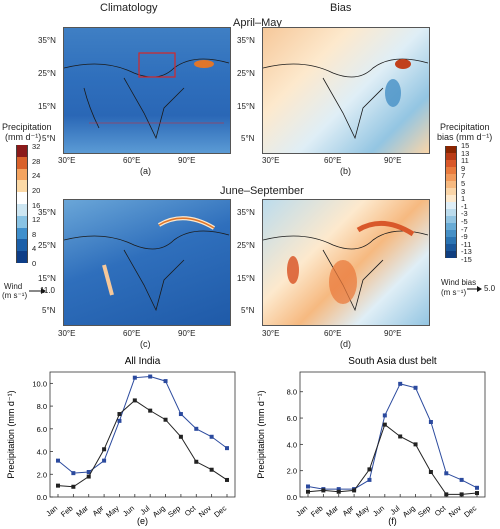  What do you see at coordinates (23, 137) in the screenshot?
I see `precip-colorbar-units: (mm d⁻¹)` at bounding box center [23, 137].